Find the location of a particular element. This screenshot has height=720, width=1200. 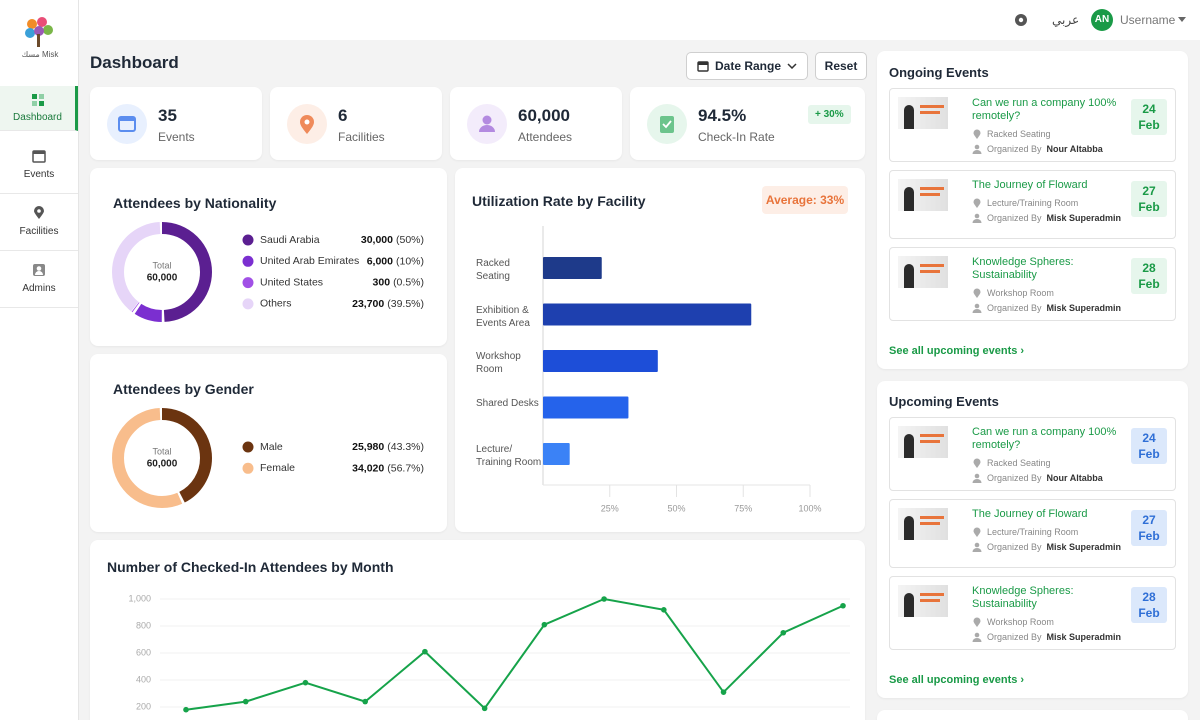

nav-item: Events is located at coordinates (39, 165).